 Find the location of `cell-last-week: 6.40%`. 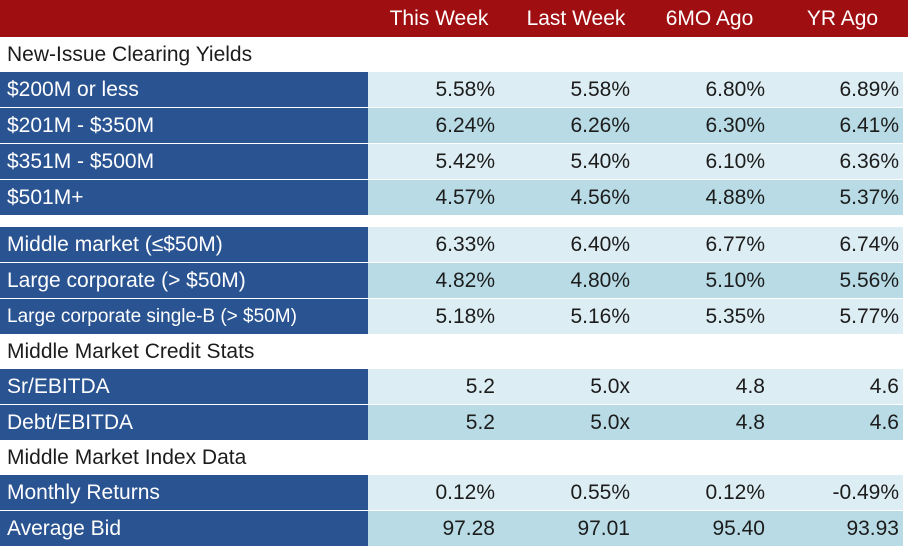

cell-last-week: 6.40% is located at coordinates (566, 244).